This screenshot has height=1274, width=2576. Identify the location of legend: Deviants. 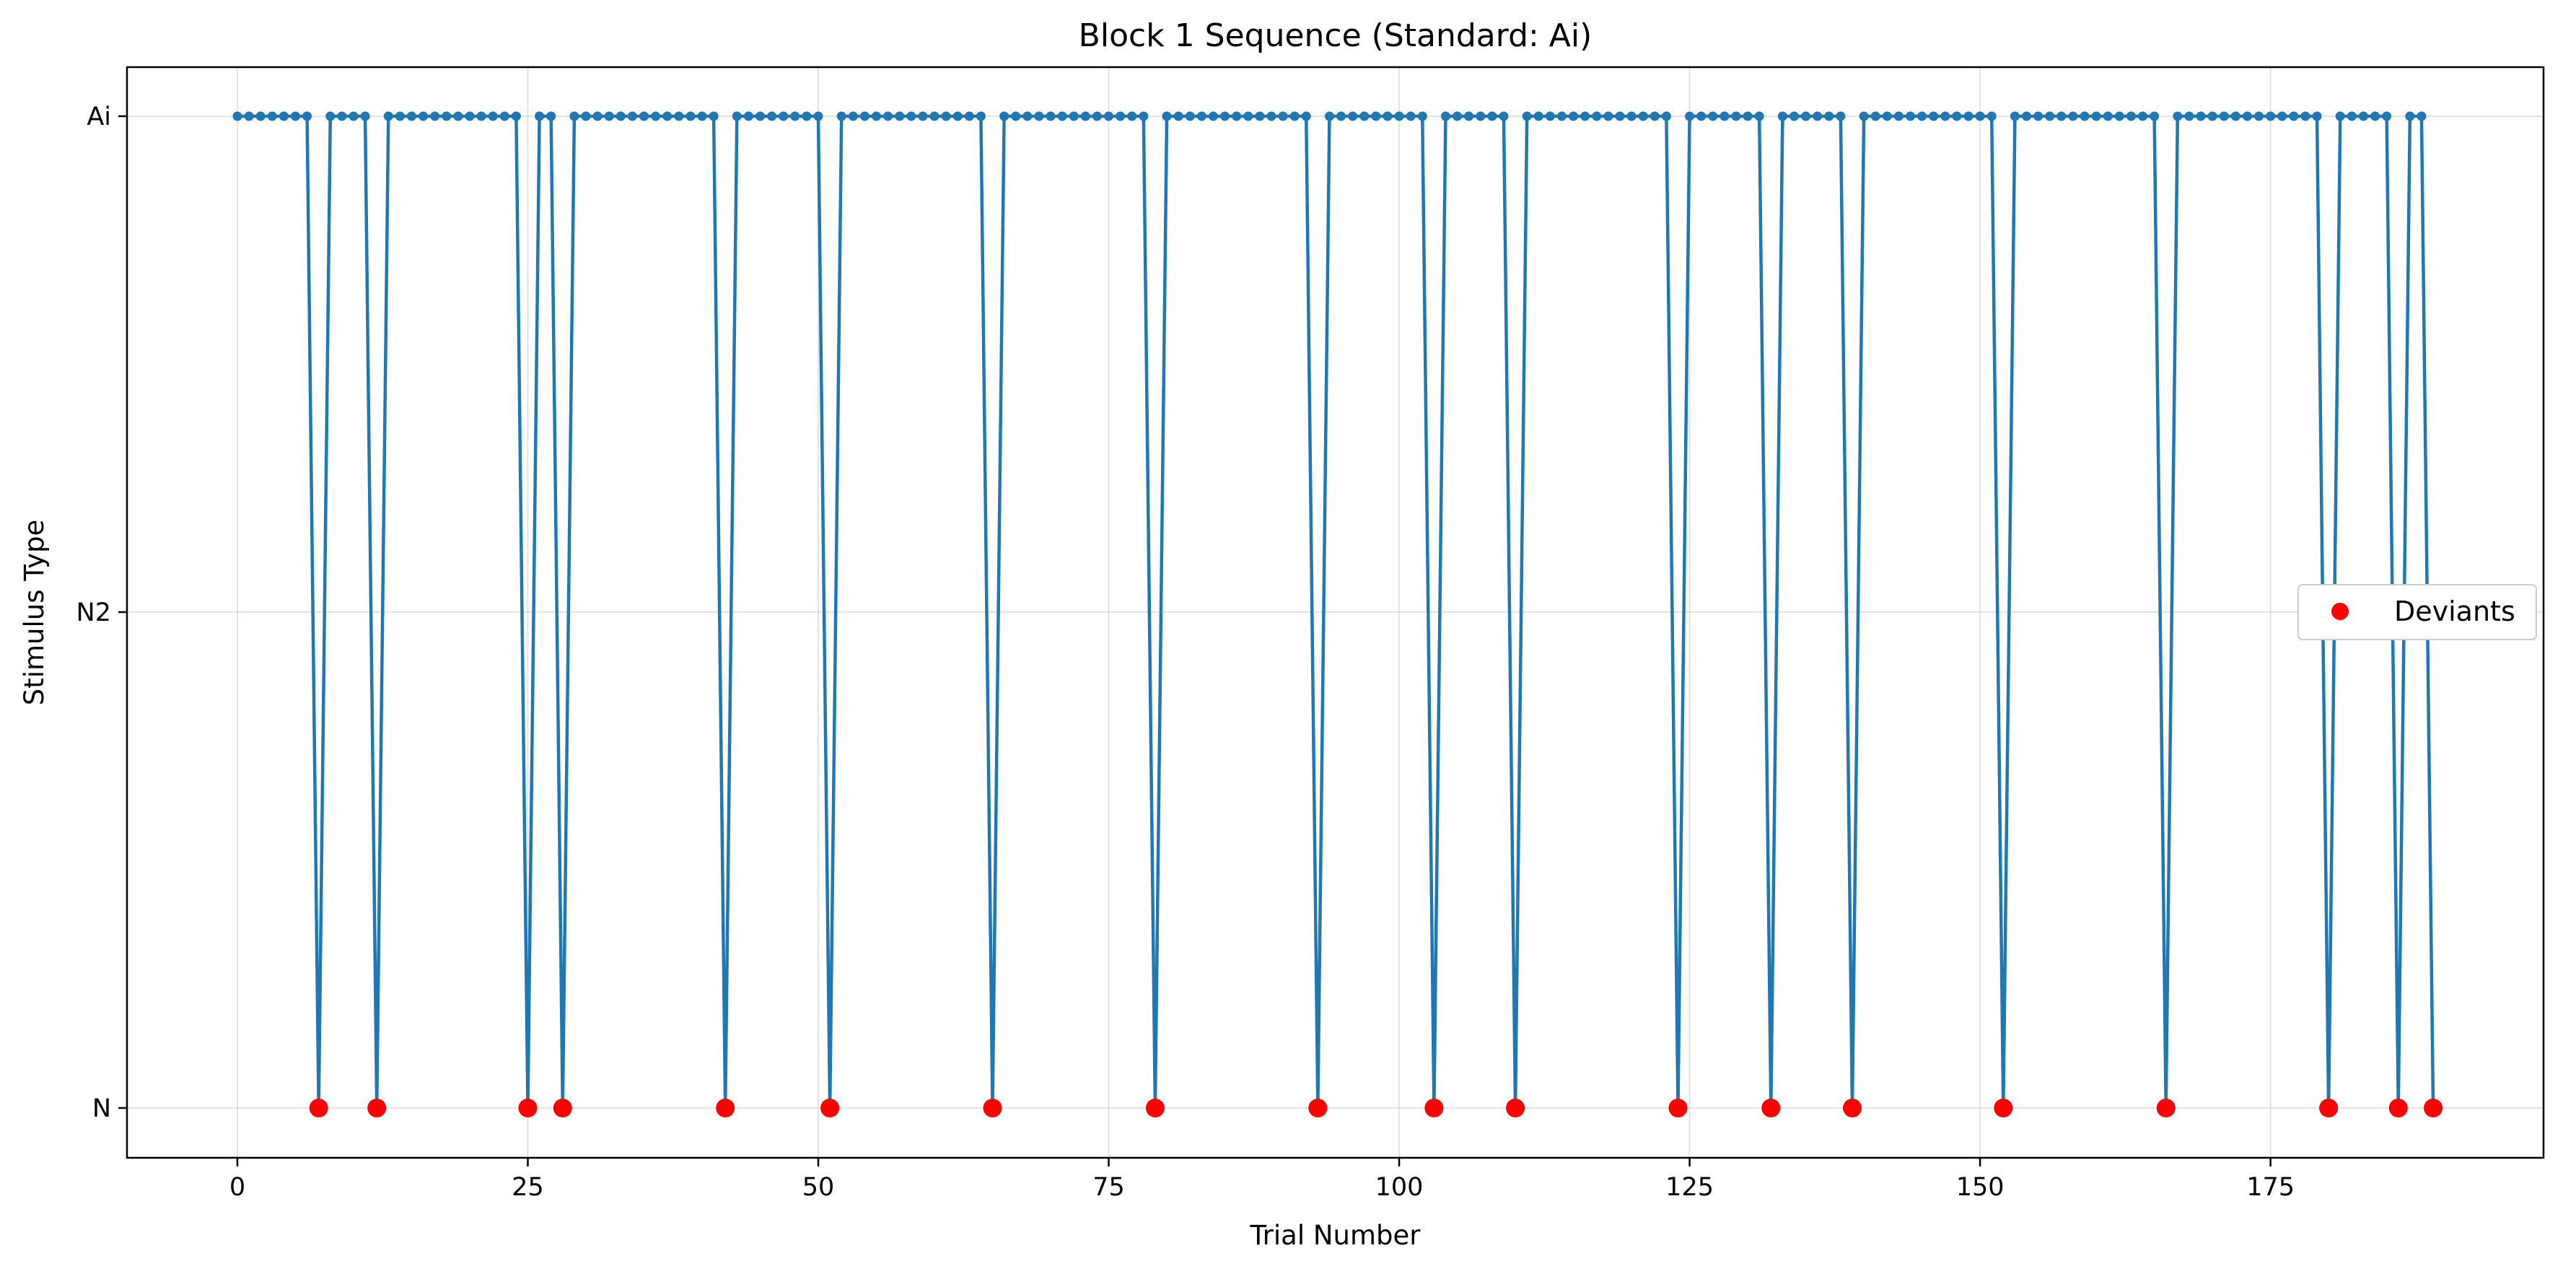
(2417, 612).